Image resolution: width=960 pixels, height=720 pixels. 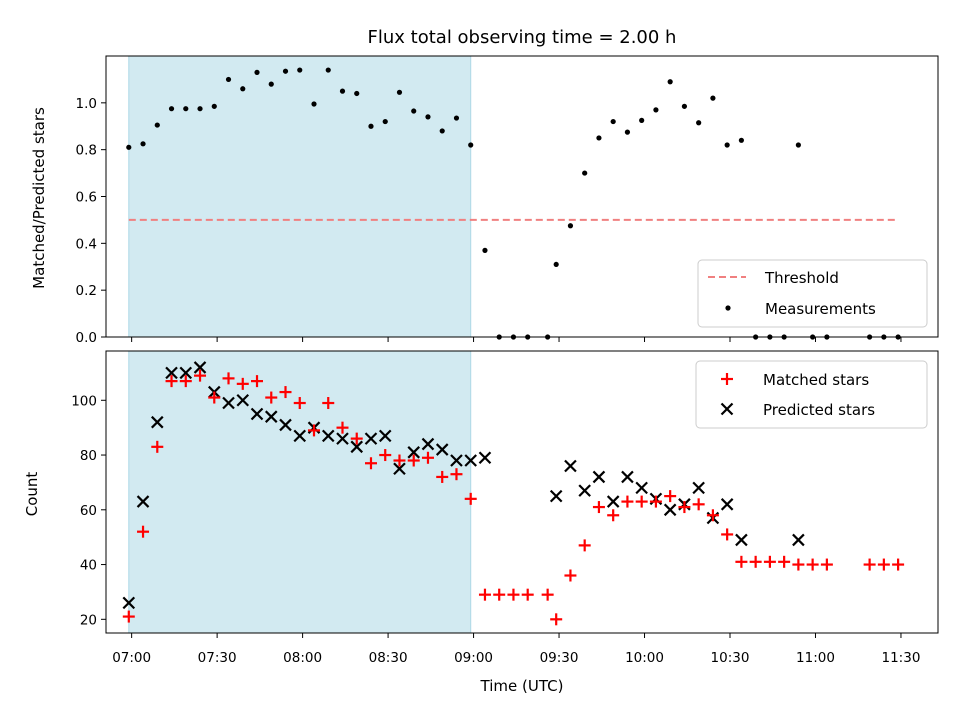 I want to click on bottom-y-tick-label: 80, so click(x=88, y=456).